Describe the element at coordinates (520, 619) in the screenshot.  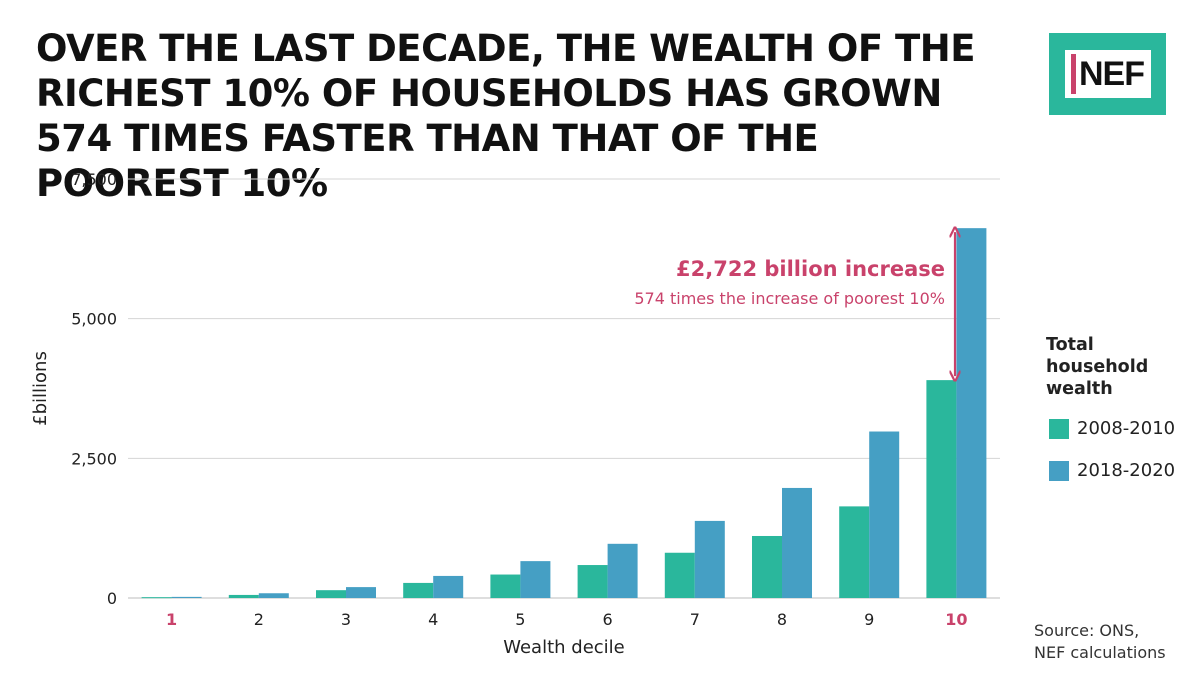
I see `x-tick-label: 5` at that location.